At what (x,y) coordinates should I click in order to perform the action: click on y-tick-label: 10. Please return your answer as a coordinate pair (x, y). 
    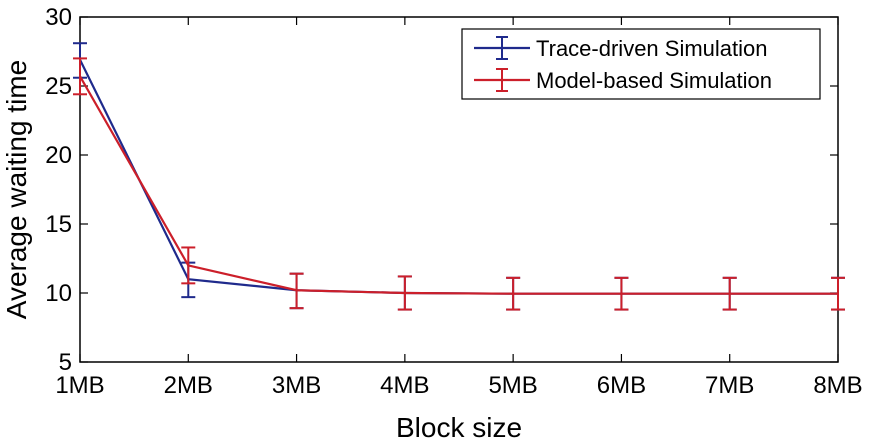
    Looking at the image, I should click on (58, 293).